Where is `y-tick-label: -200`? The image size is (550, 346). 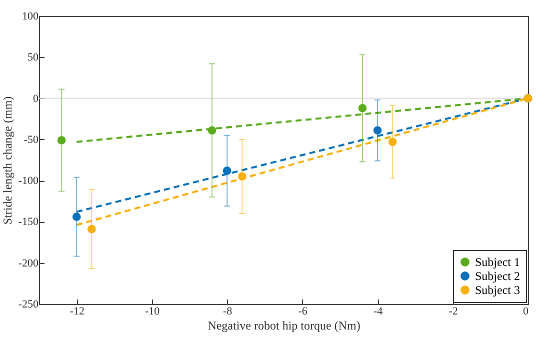
y-tick-label: -200 is located at coordinates (28, 263).